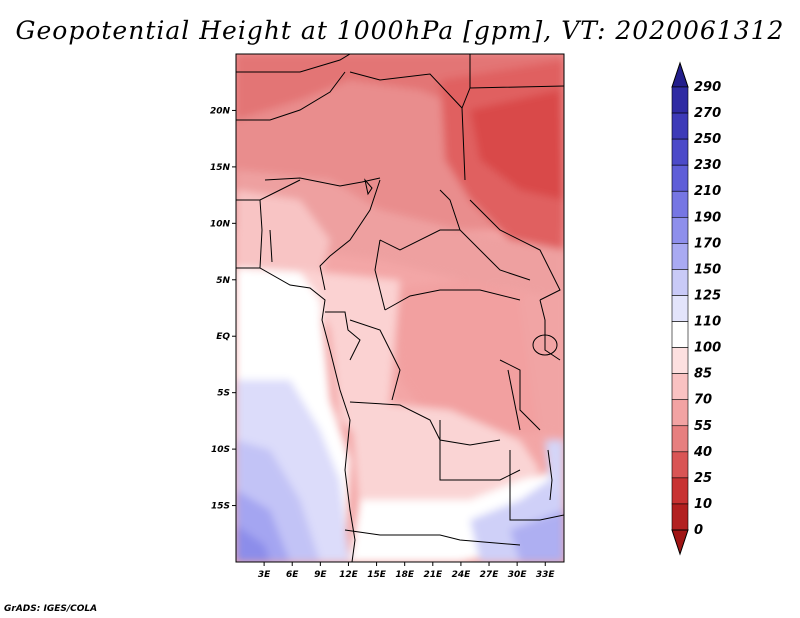 Image resolution: width=800 pixels, height=618 pixels. I want to click on border-zambia-mozambique, so click(536, 485).